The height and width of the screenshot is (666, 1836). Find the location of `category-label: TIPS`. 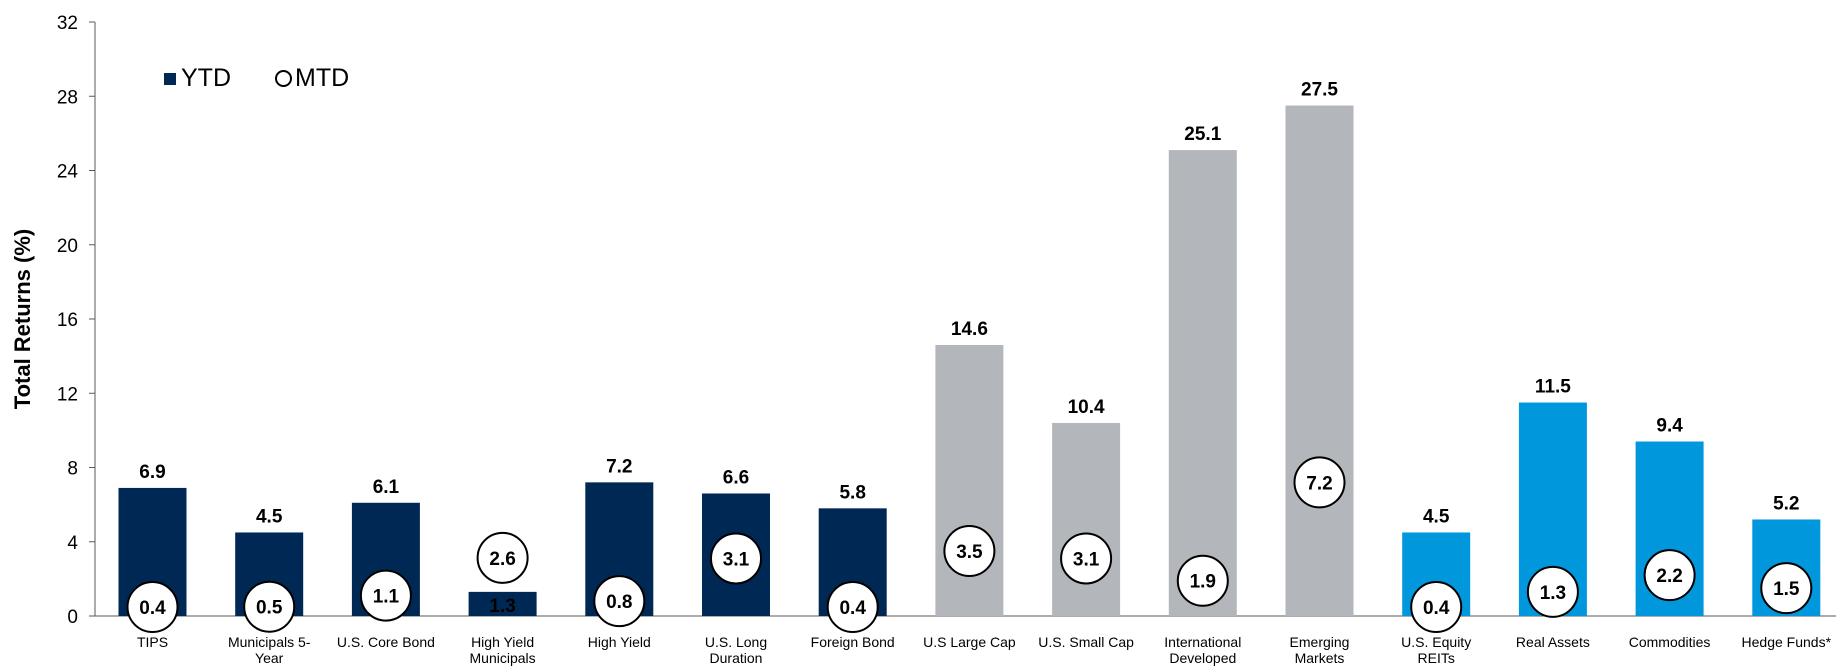

category-label: TIPS is located at coordinates (152, 642).